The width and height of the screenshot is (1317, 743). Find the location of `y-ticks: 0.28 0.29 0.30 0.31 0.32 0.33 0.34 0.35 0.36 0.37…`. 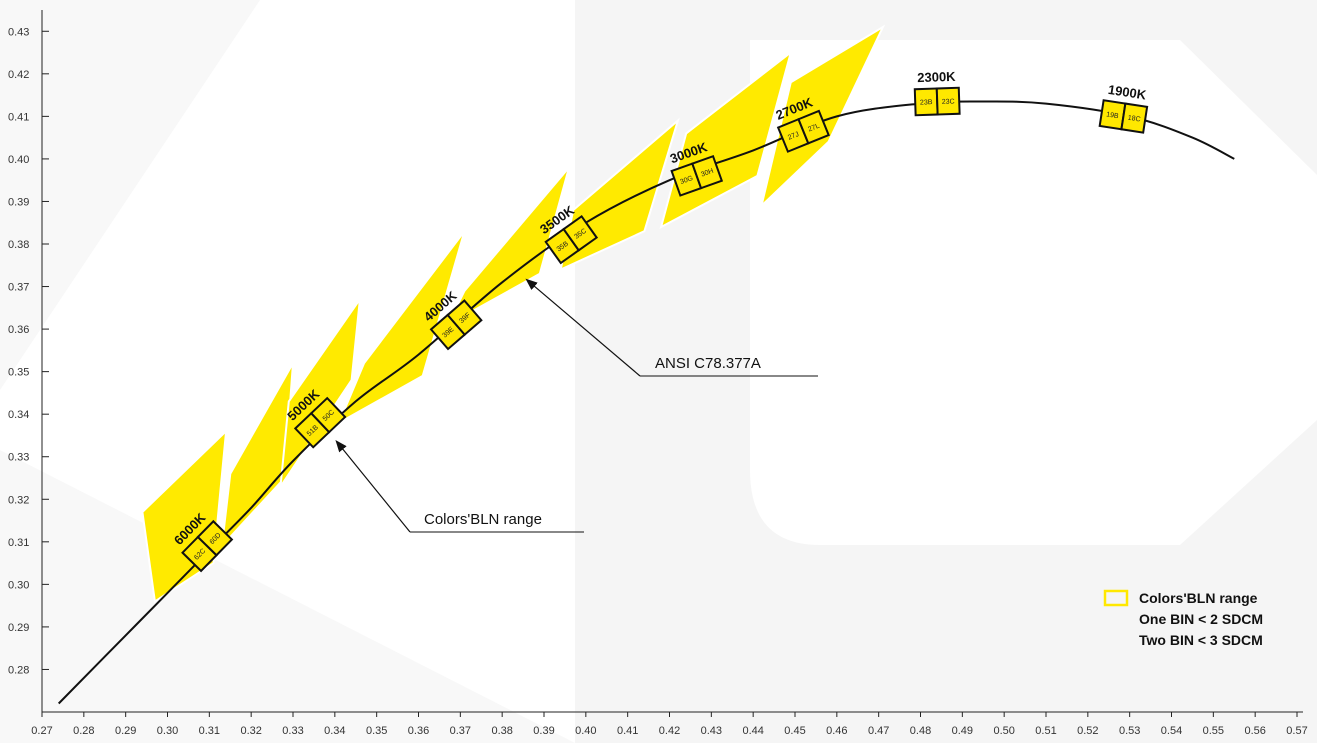

y-ticks: 0.28 0.29 0.30 0.31 0.32 0.33 0.34 0.35 0.36 0.37… is located at coordinates (28, 351).